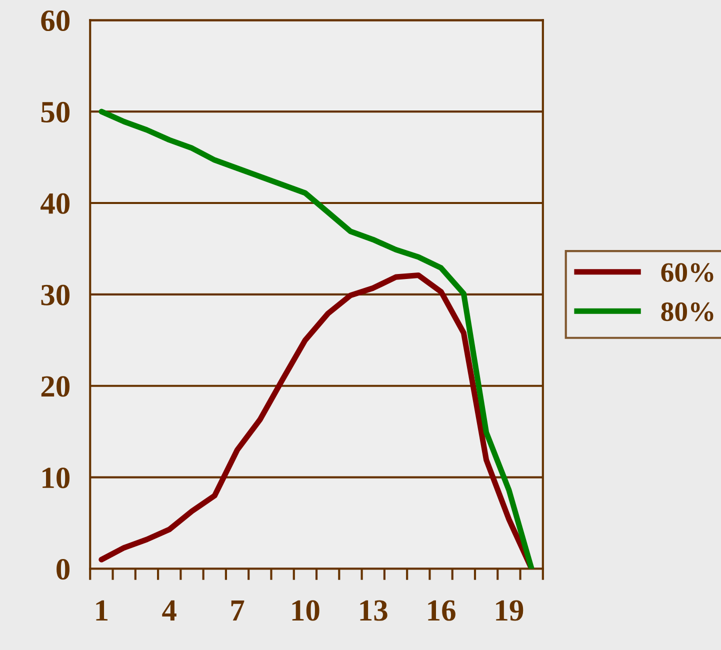  Describe the element at coordinates (687, 272) in the screenshot. I see `legend-label: 60%` at that location.